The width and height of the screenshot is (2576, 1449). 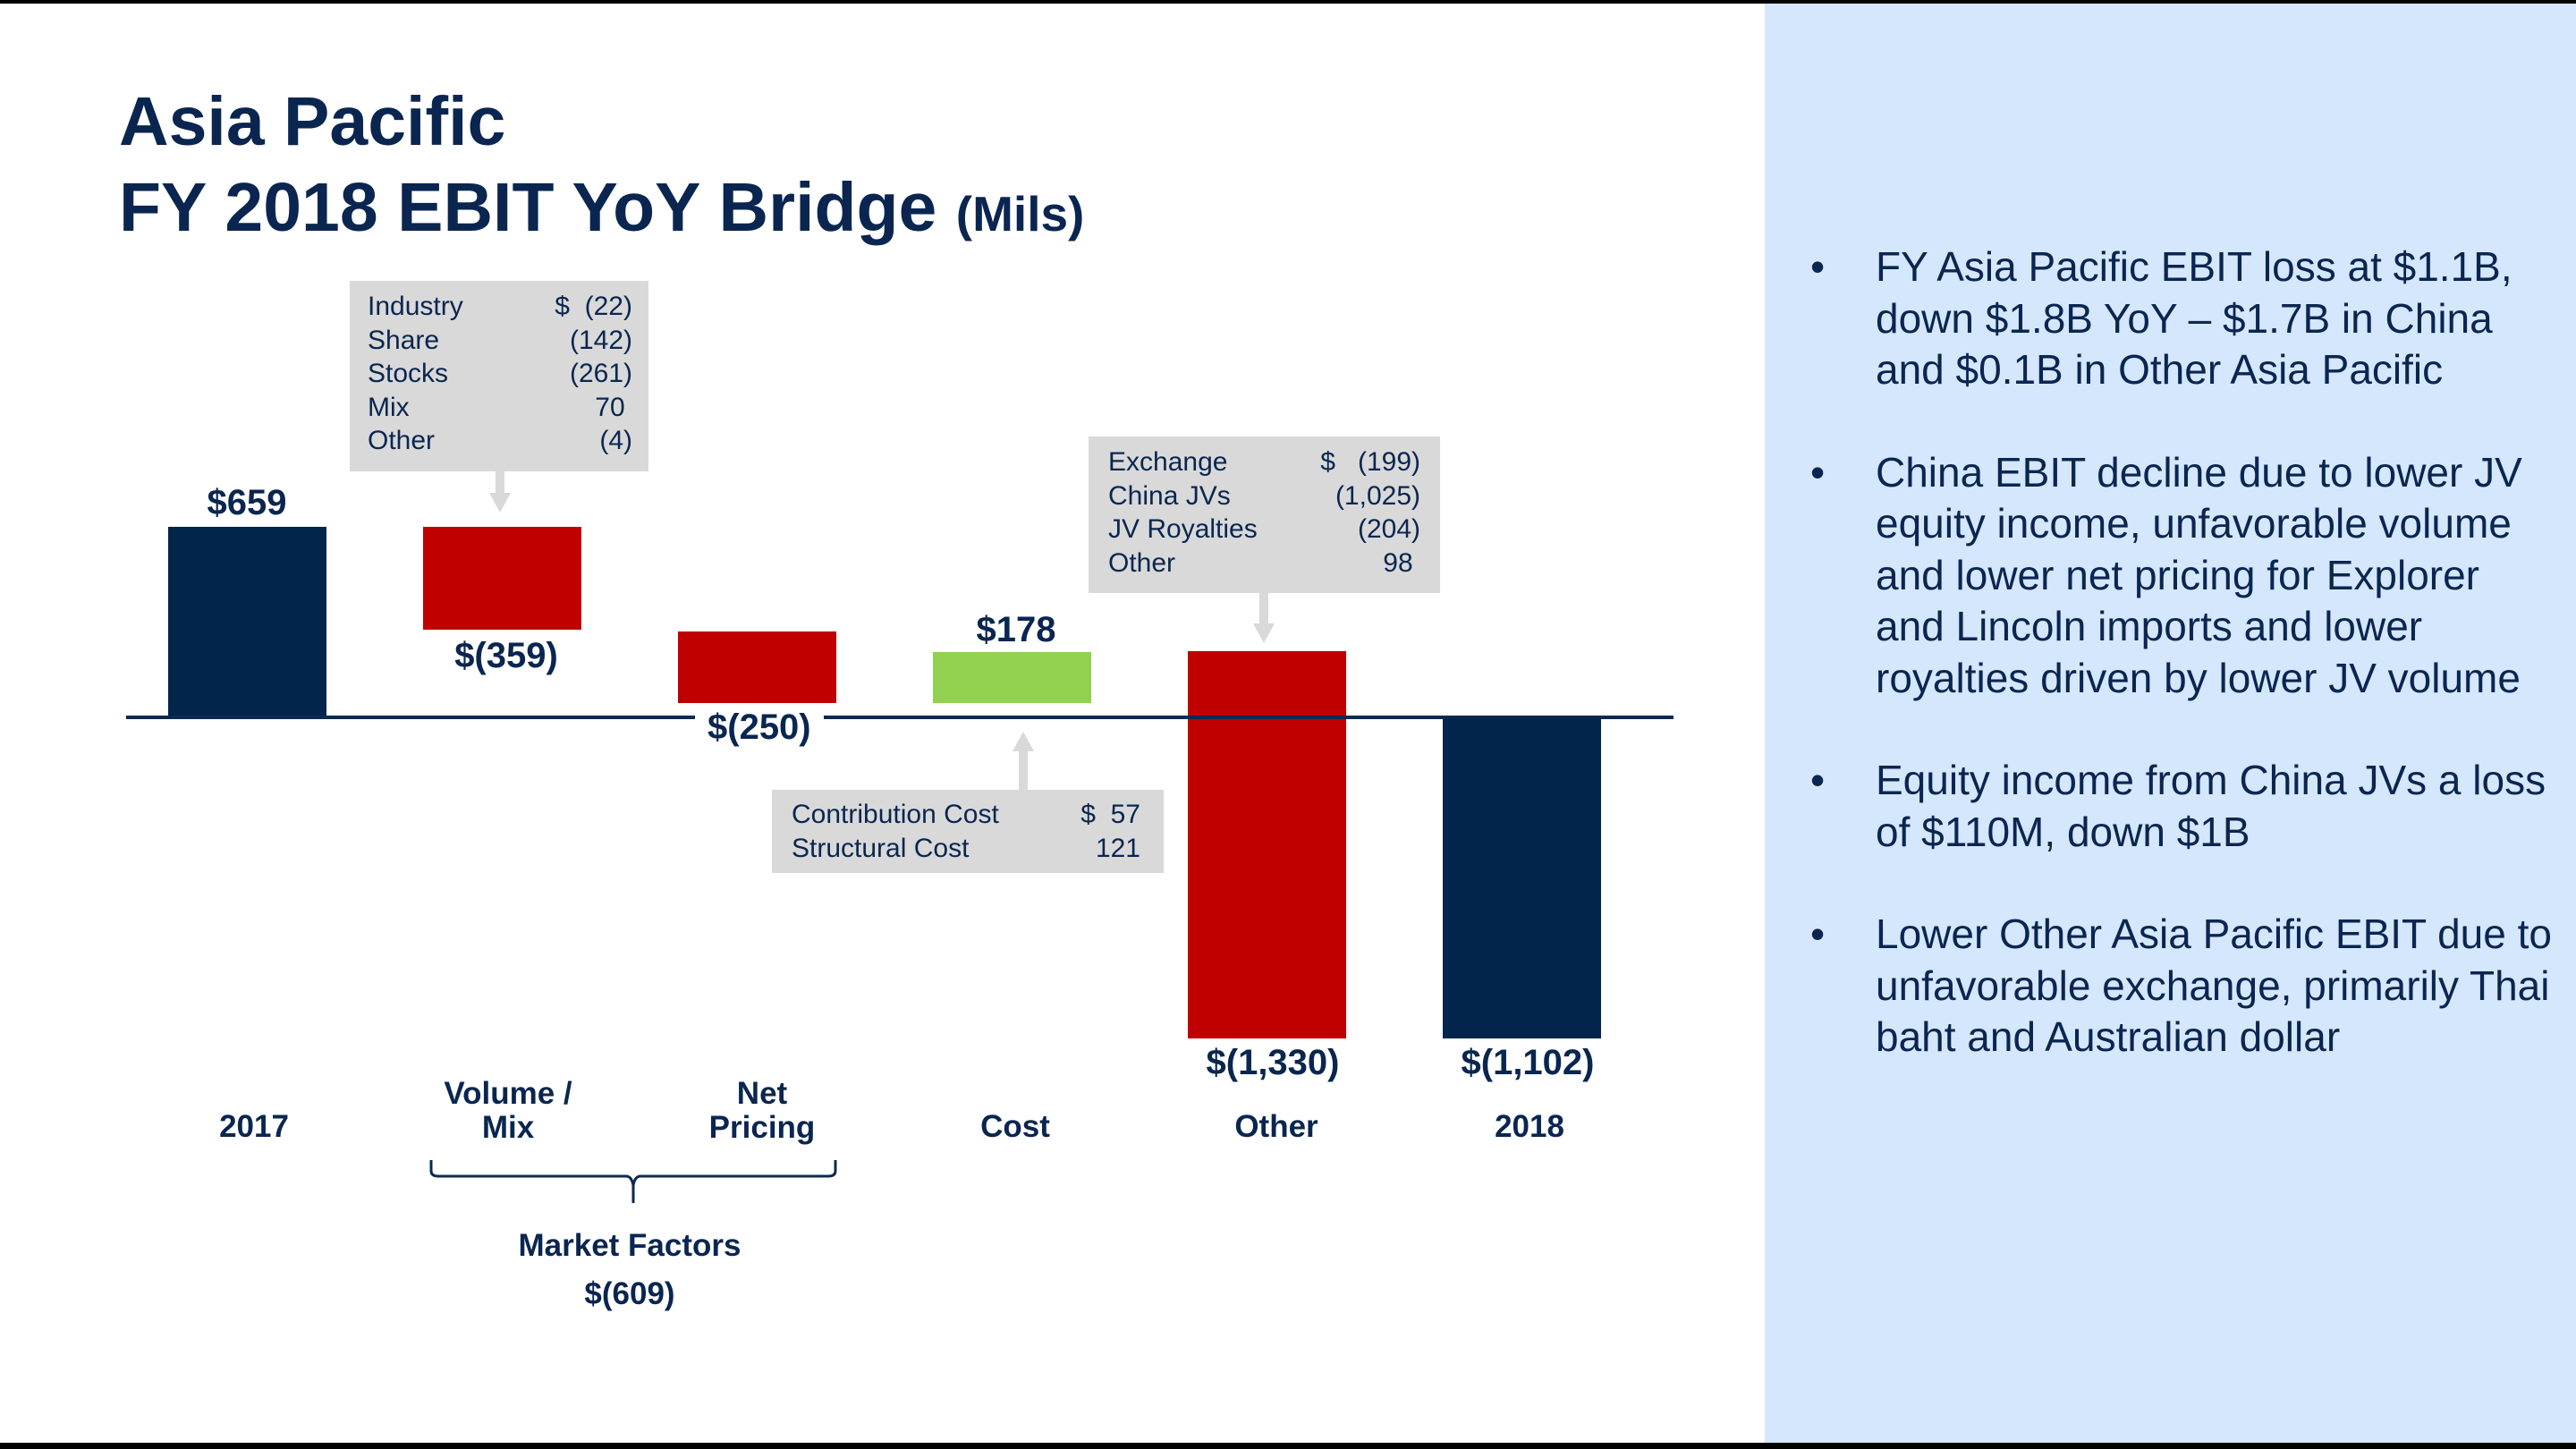 I want to click on callout-label: Structural Cost, so click(x=881, y=848).